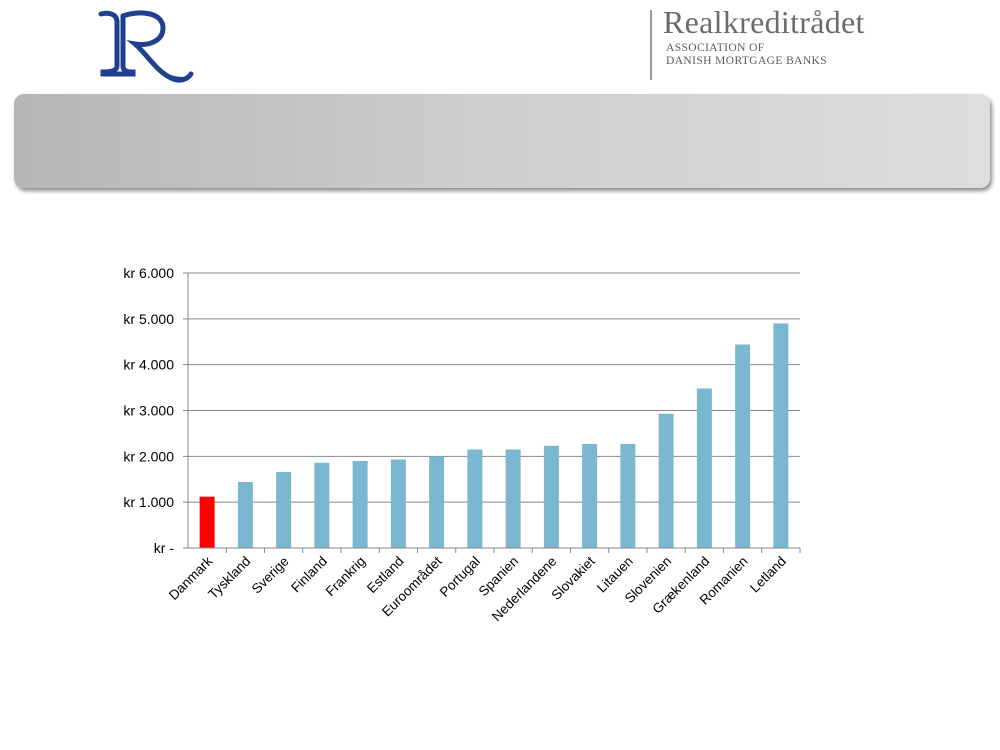  What do you see at coordinates (270, 575) in the screenshot?
I see `x-tick-label: Sverige` at bounding box center [270, 575].